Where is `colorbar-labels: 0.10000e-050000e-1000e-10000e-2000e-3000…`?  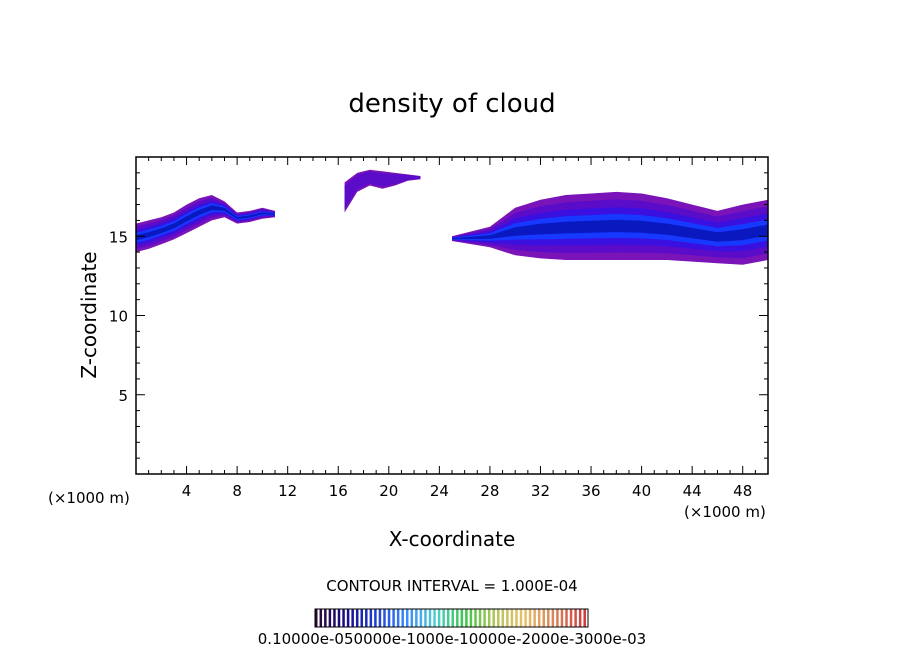
colorbar-labels: 0.10000e-050000e-1000e-10000e-2000e-3000… is located at coordinates (452, 639).